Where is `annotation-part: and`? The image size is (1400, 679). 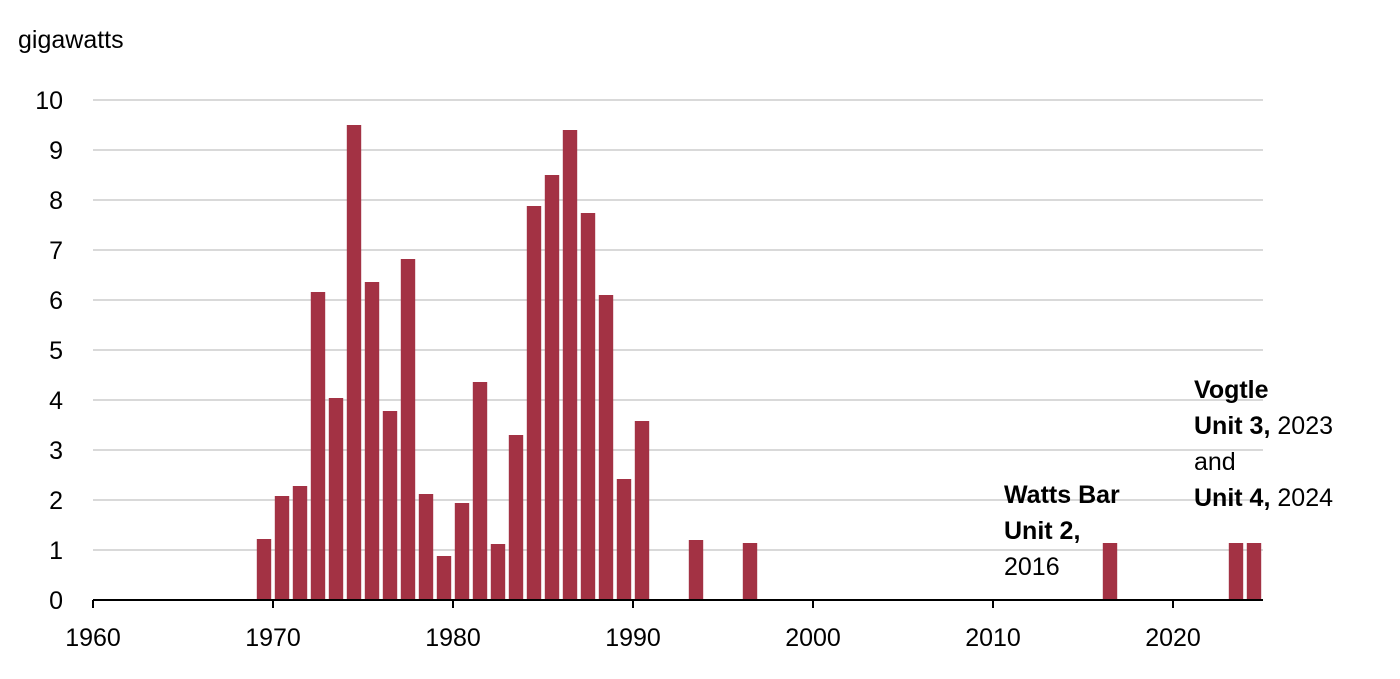 annotation-part: and is located at coordinates (1215, 462).